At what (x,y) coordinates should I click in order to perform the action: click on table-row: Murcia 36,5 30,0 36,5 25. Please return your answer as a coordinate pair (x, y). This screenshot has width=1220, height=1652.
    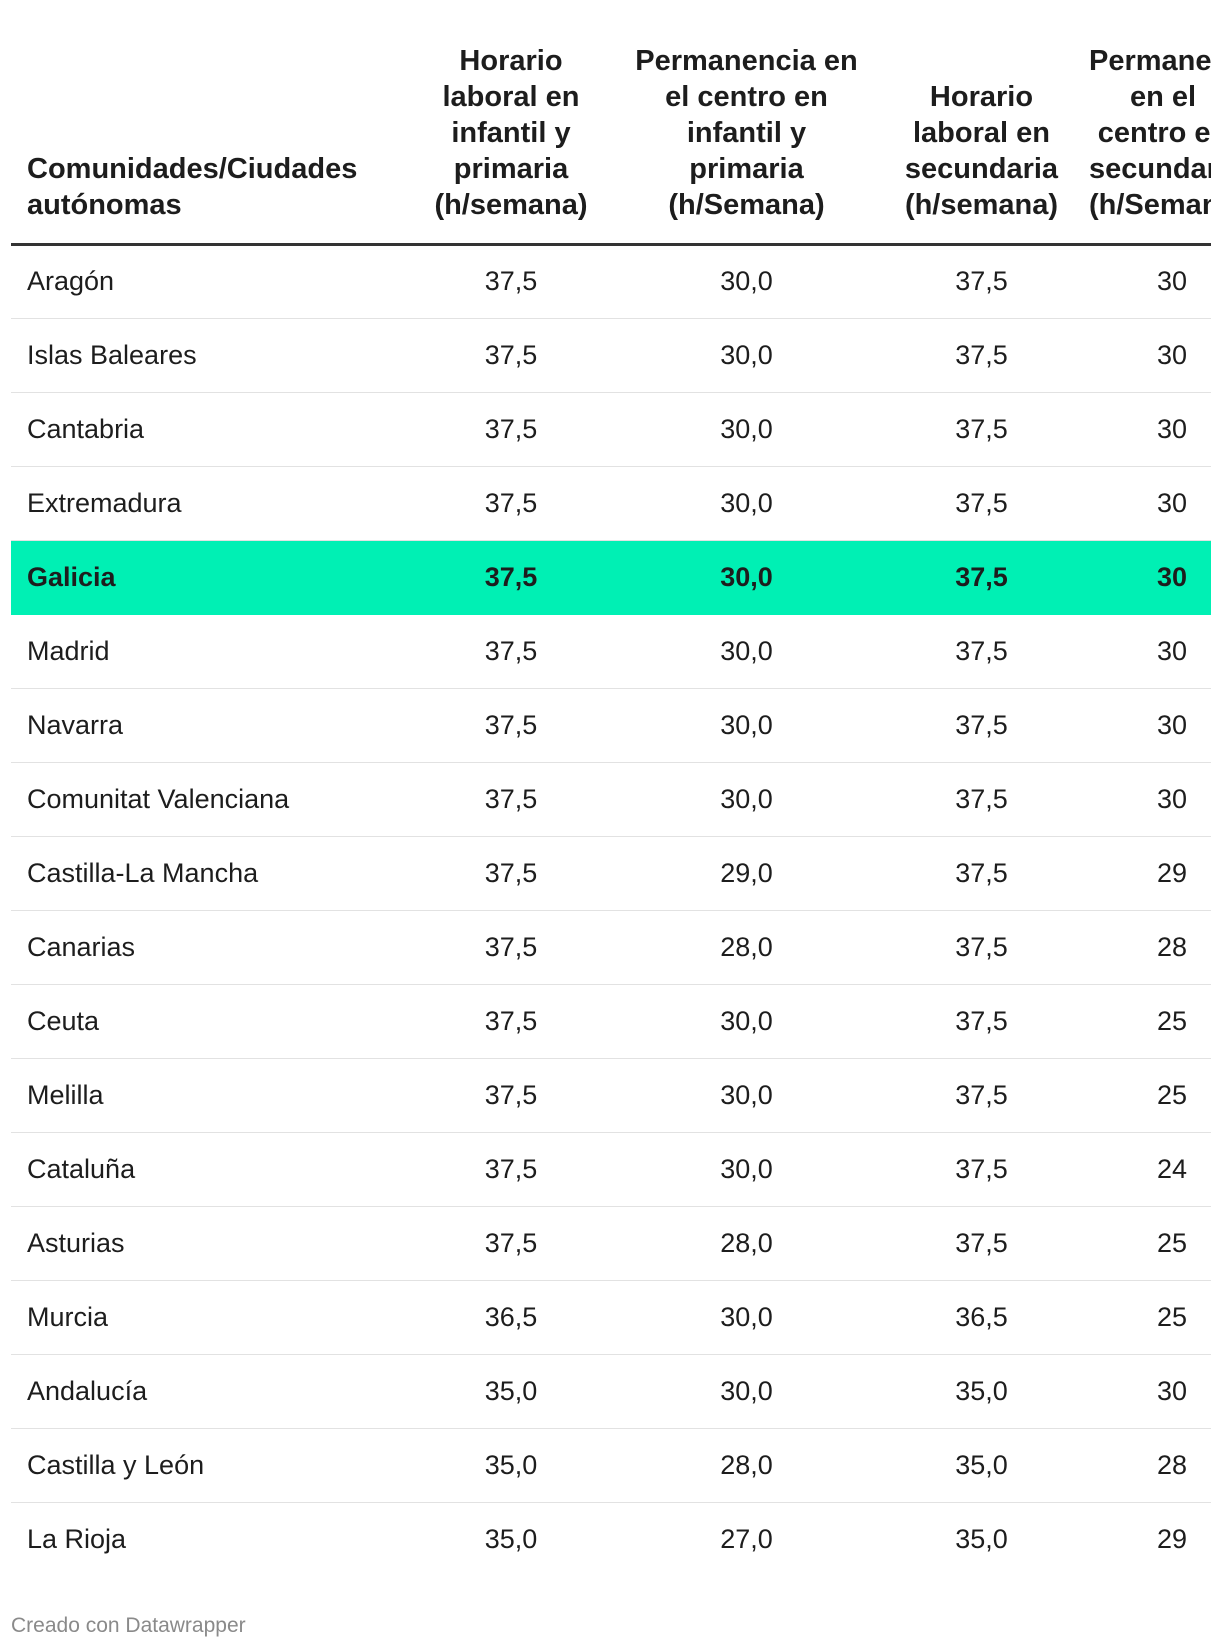
    Looking at the image, I should click on (611, 1317).